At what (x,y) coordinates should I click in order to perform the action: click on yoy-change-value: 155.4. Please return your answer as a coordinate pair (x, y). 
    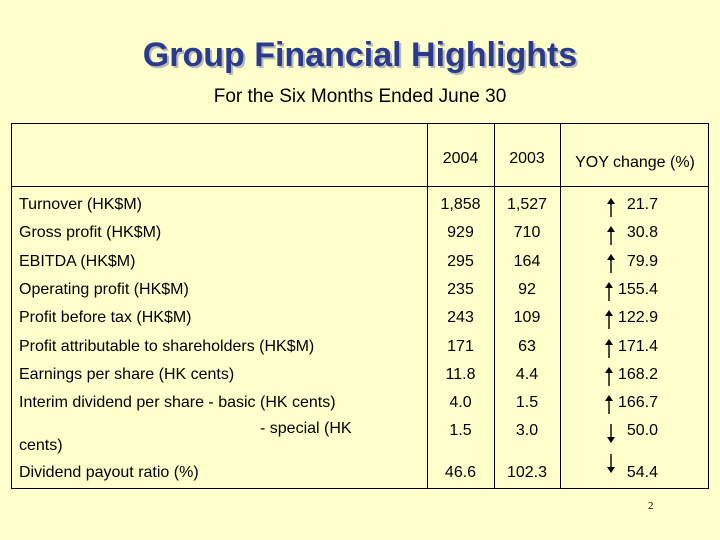
    Looking at the image, I should click on (637, 289).